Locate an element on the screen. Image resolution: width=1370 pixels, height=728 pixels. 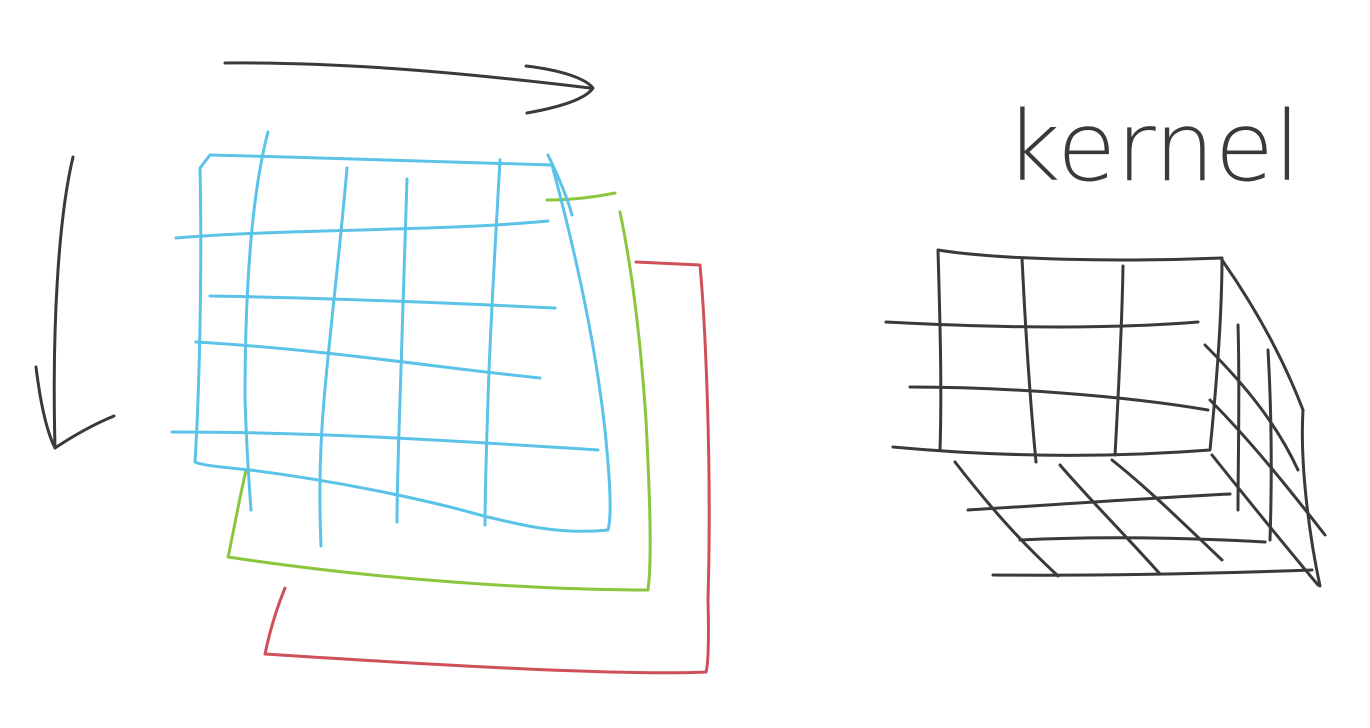
arrow-right-icon is located at coordinates (409, 88).